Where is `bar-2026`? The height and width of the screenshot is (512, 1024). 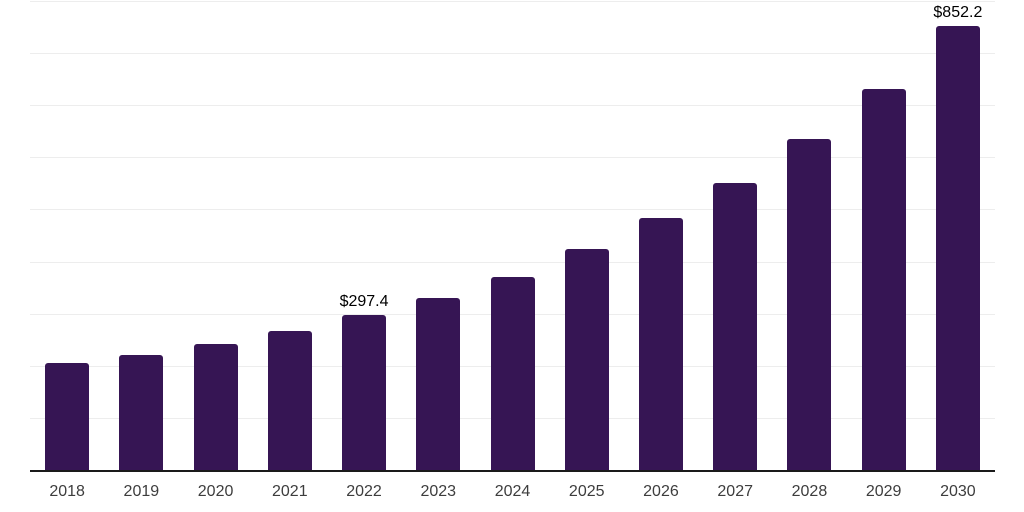
bar-2026 is located at coordinates (661, 344).